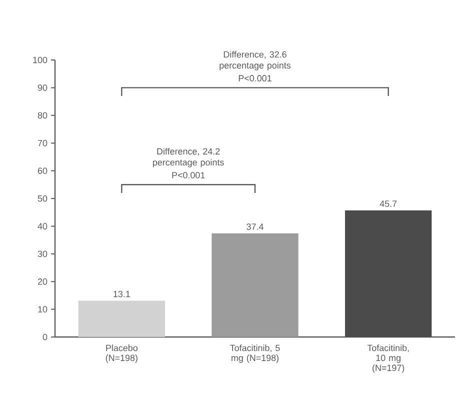  I want to click on y-tick-label: 50, so click(43, 198).